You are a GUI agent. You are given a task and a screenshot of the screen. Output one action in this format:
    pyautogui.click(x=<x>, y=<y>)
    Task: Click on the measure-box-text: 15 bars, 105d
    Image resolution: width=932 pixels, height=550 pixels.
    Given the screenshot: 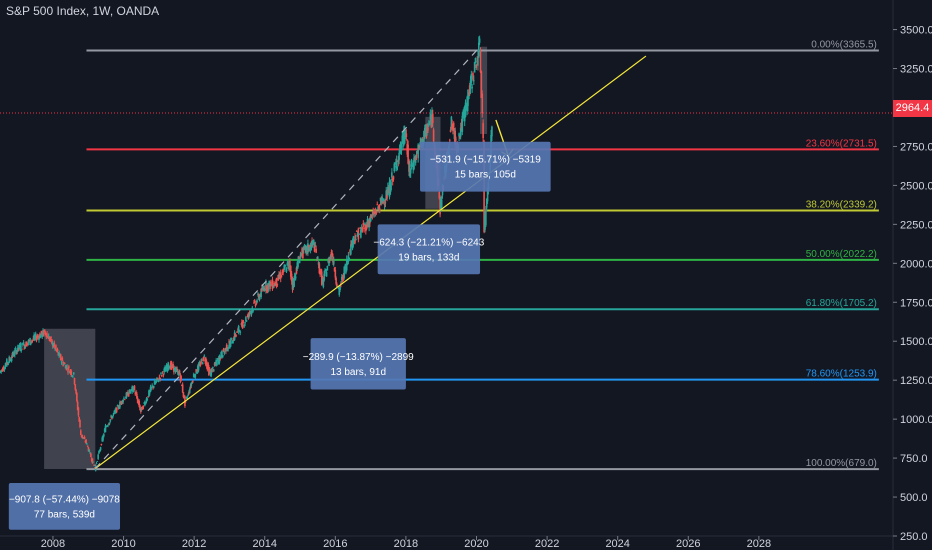 What is the action you would take?
    pyautogui.click(x=485, y=175)
    